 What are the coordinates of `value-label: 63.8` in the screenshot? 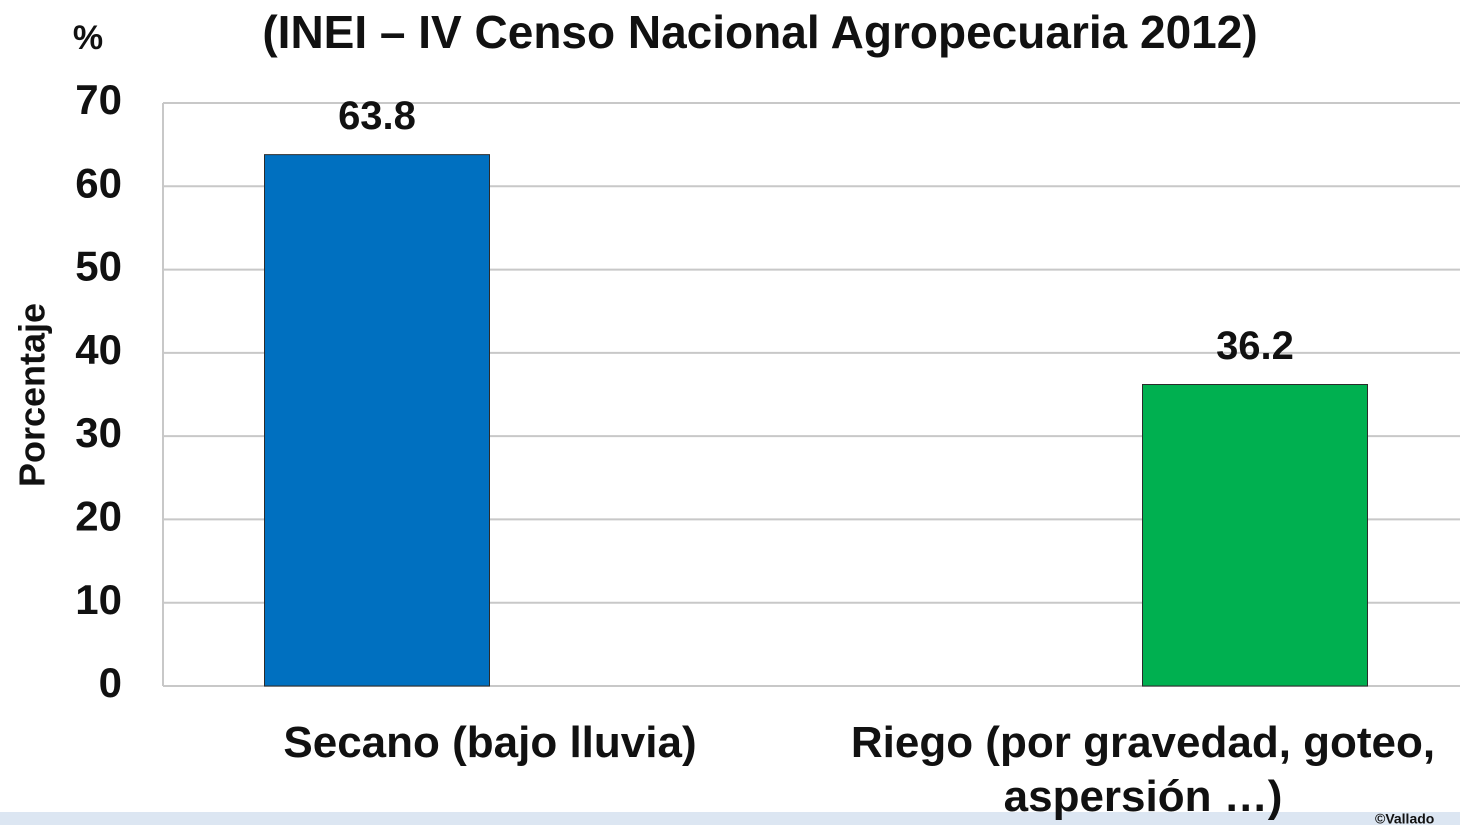 It's located at (377, 116).